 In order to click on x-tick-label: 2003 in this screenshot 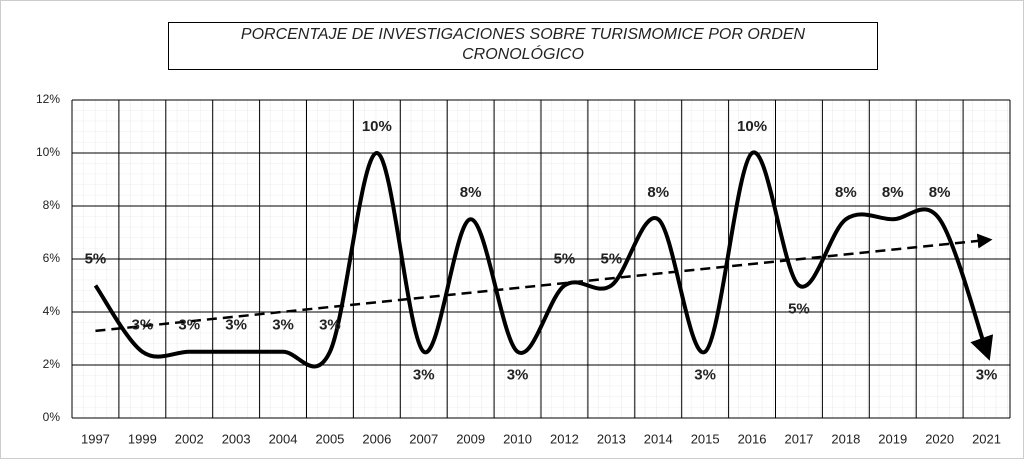, I will do `click(236, 438)`.